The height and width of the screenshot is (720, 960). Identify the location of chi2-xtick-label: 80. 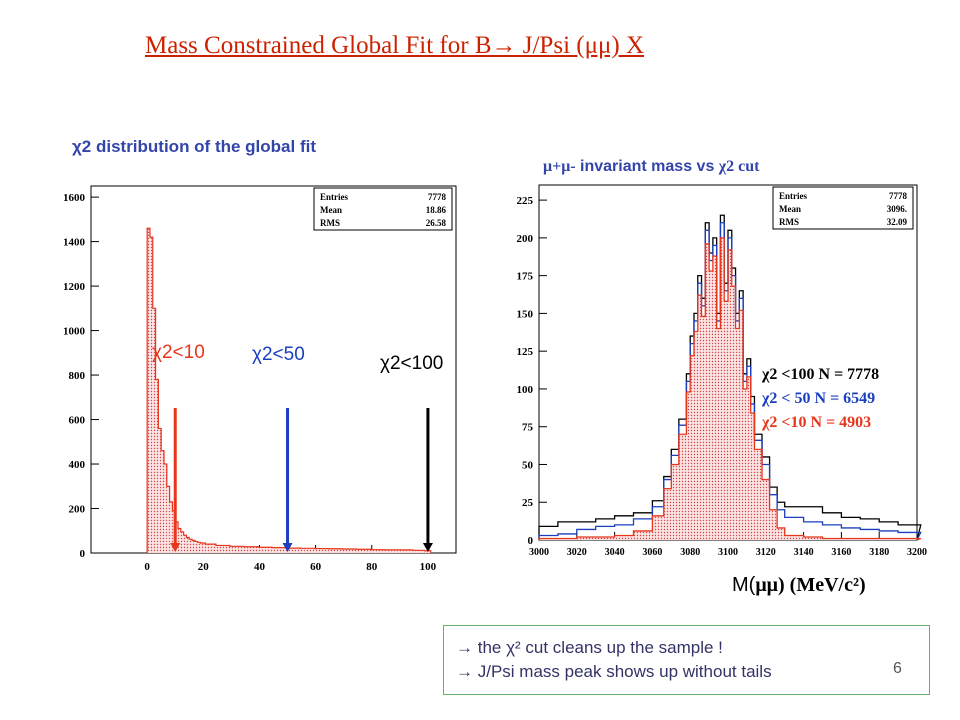
(372, 567).